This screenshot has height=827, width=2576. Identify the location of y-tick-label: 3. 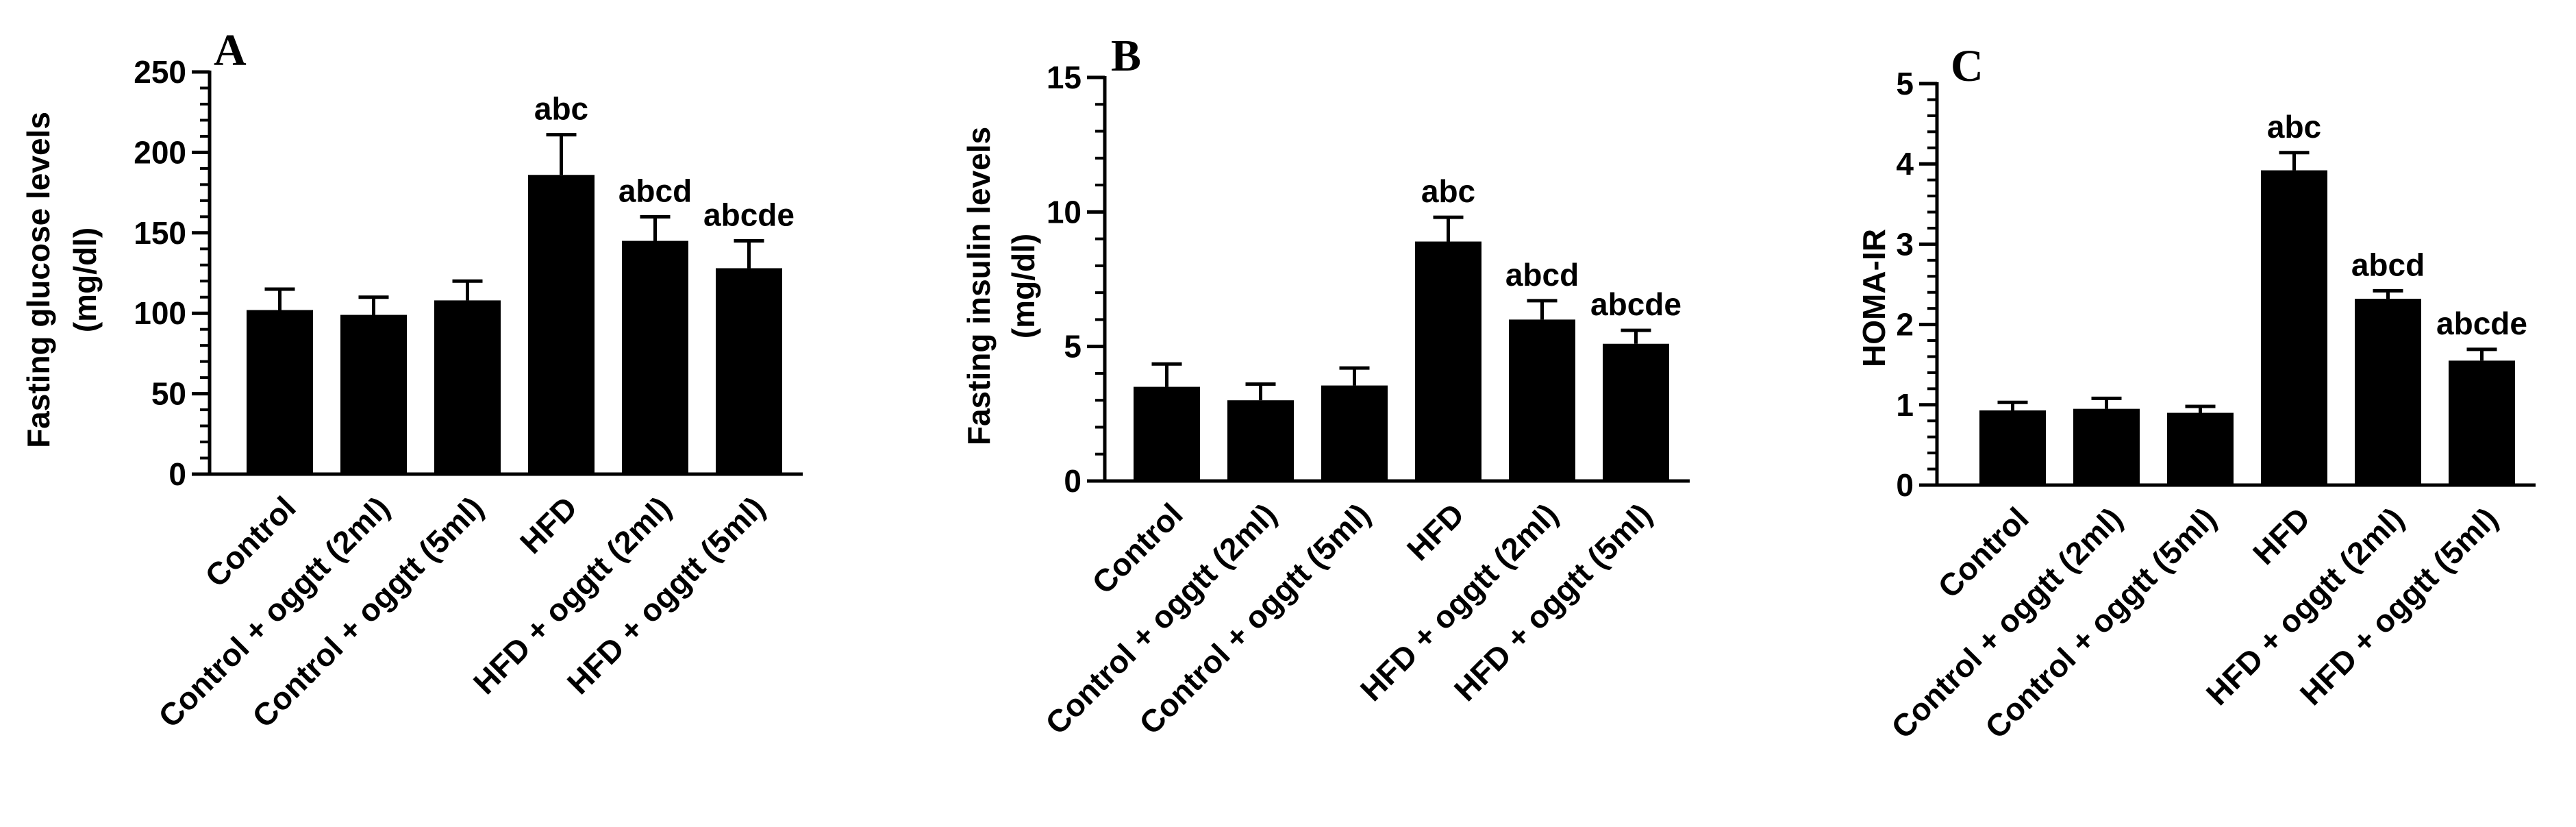
(1905, 244).